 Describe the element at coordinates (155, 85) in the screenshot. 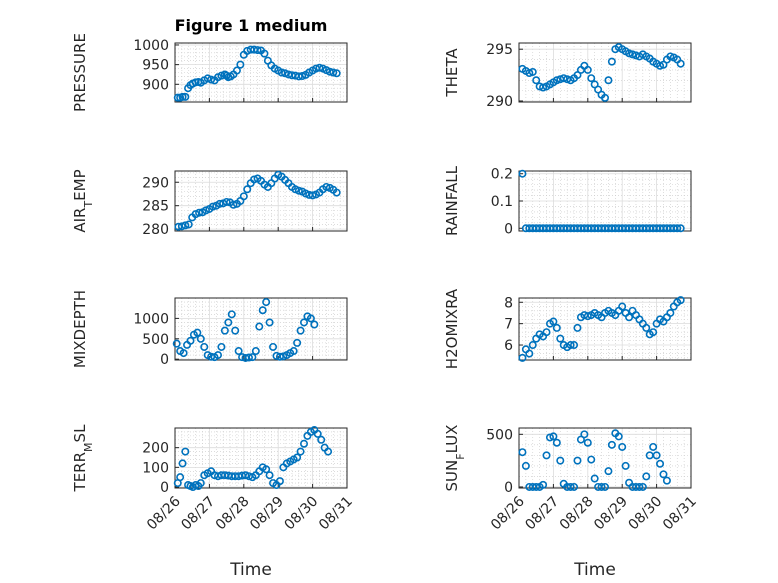

I see `y-tick-label: 900` at that location.